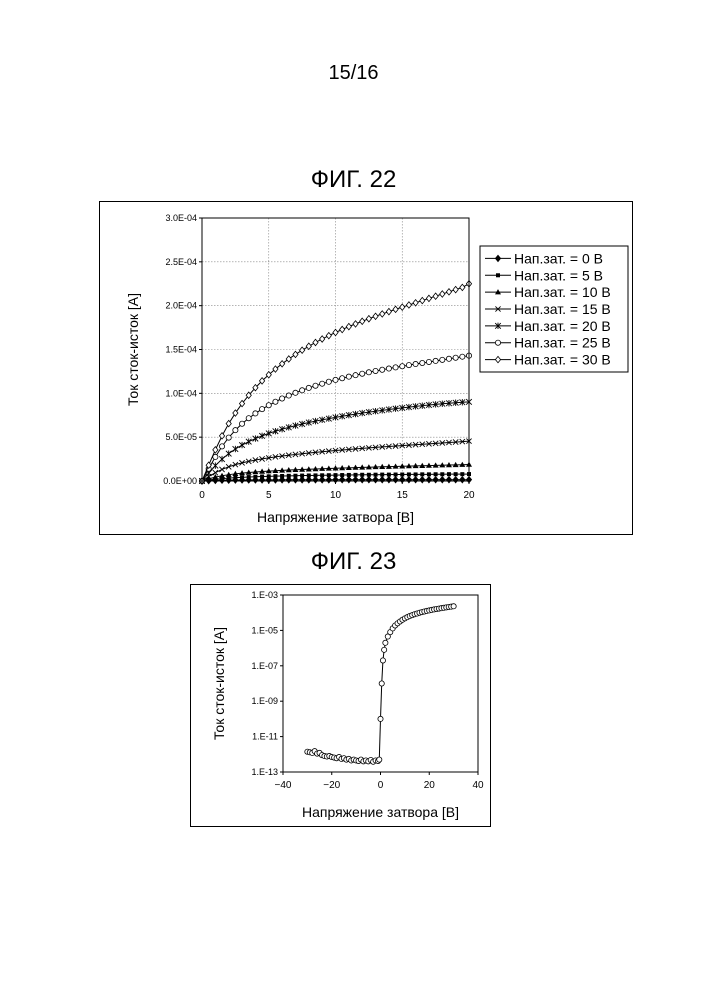  I want to click on chart1-y-tick-label: 1.5E-04, so click(181, 350).